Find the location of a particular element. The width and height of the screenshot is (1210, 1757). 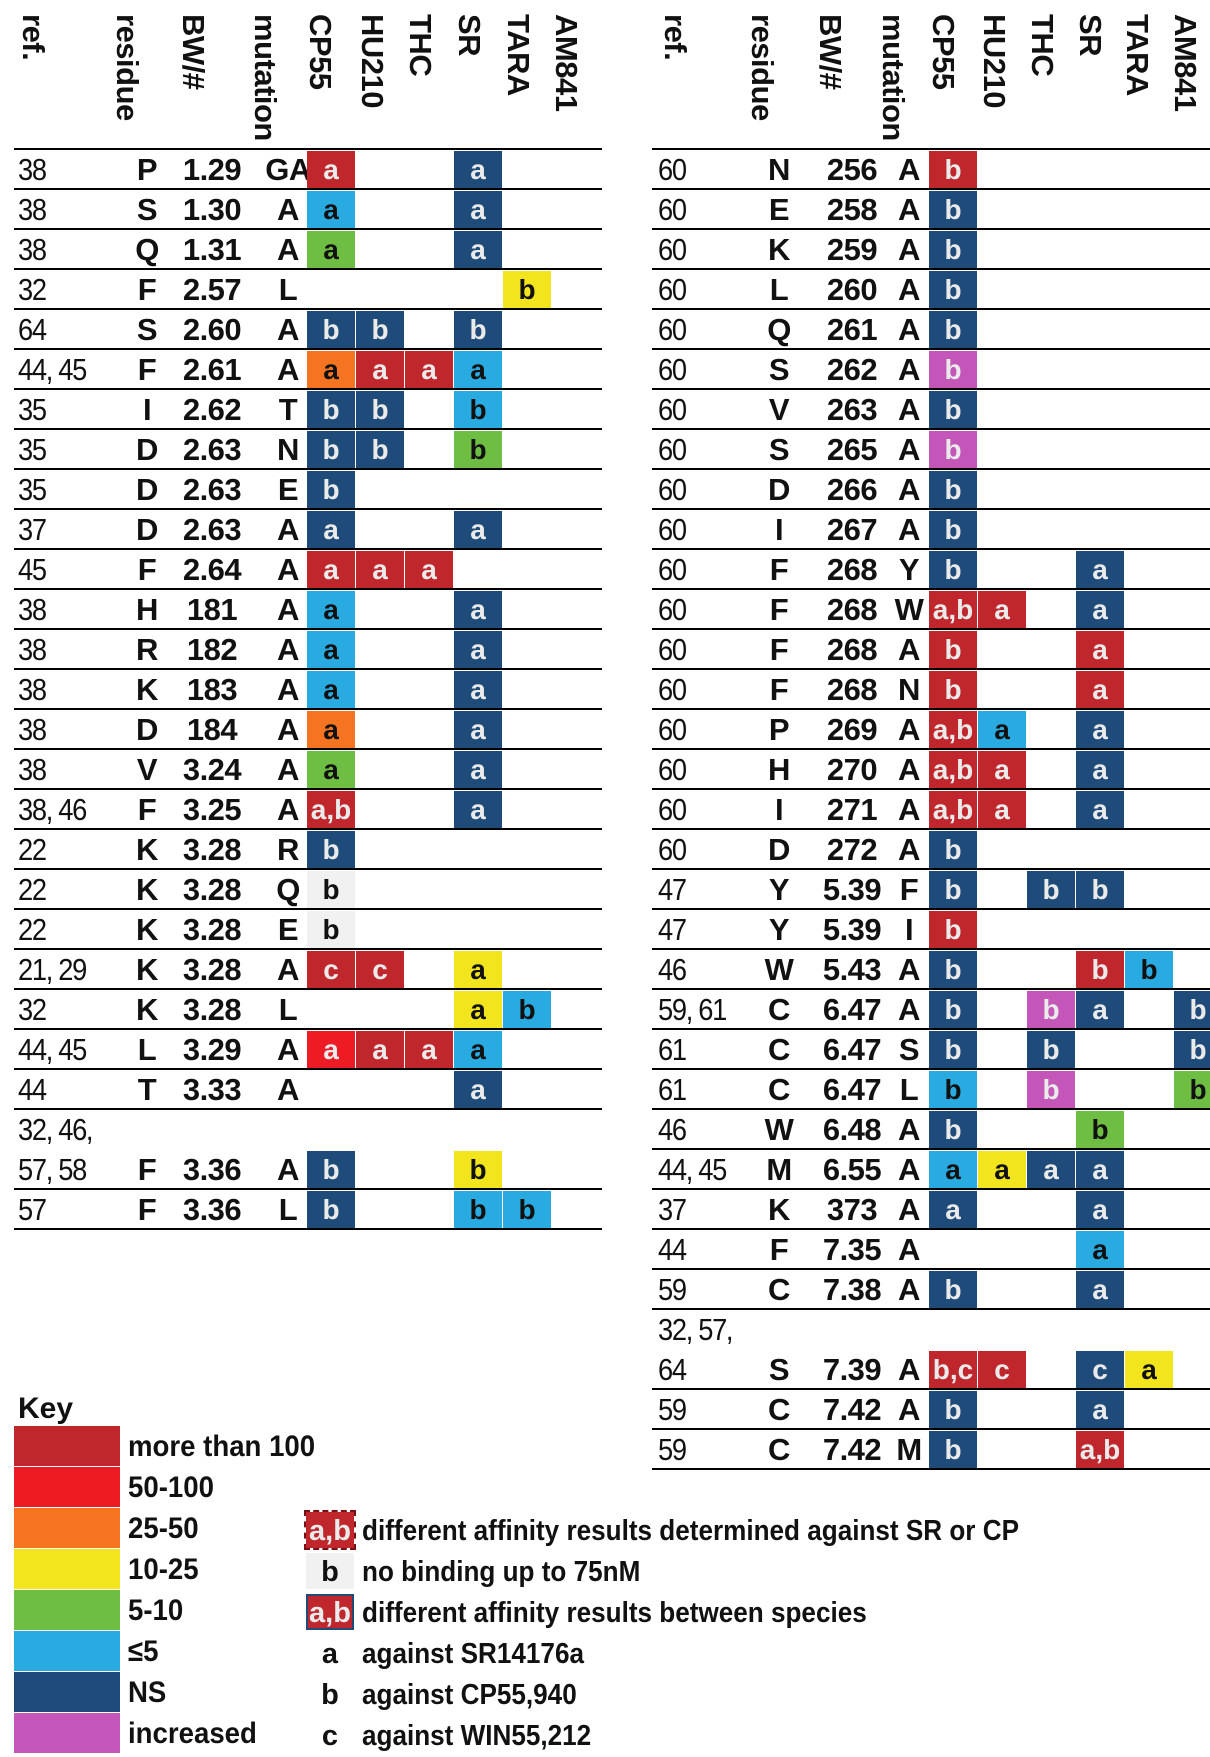

affinity-cell-tara: b is located at coordinates (527, 289).